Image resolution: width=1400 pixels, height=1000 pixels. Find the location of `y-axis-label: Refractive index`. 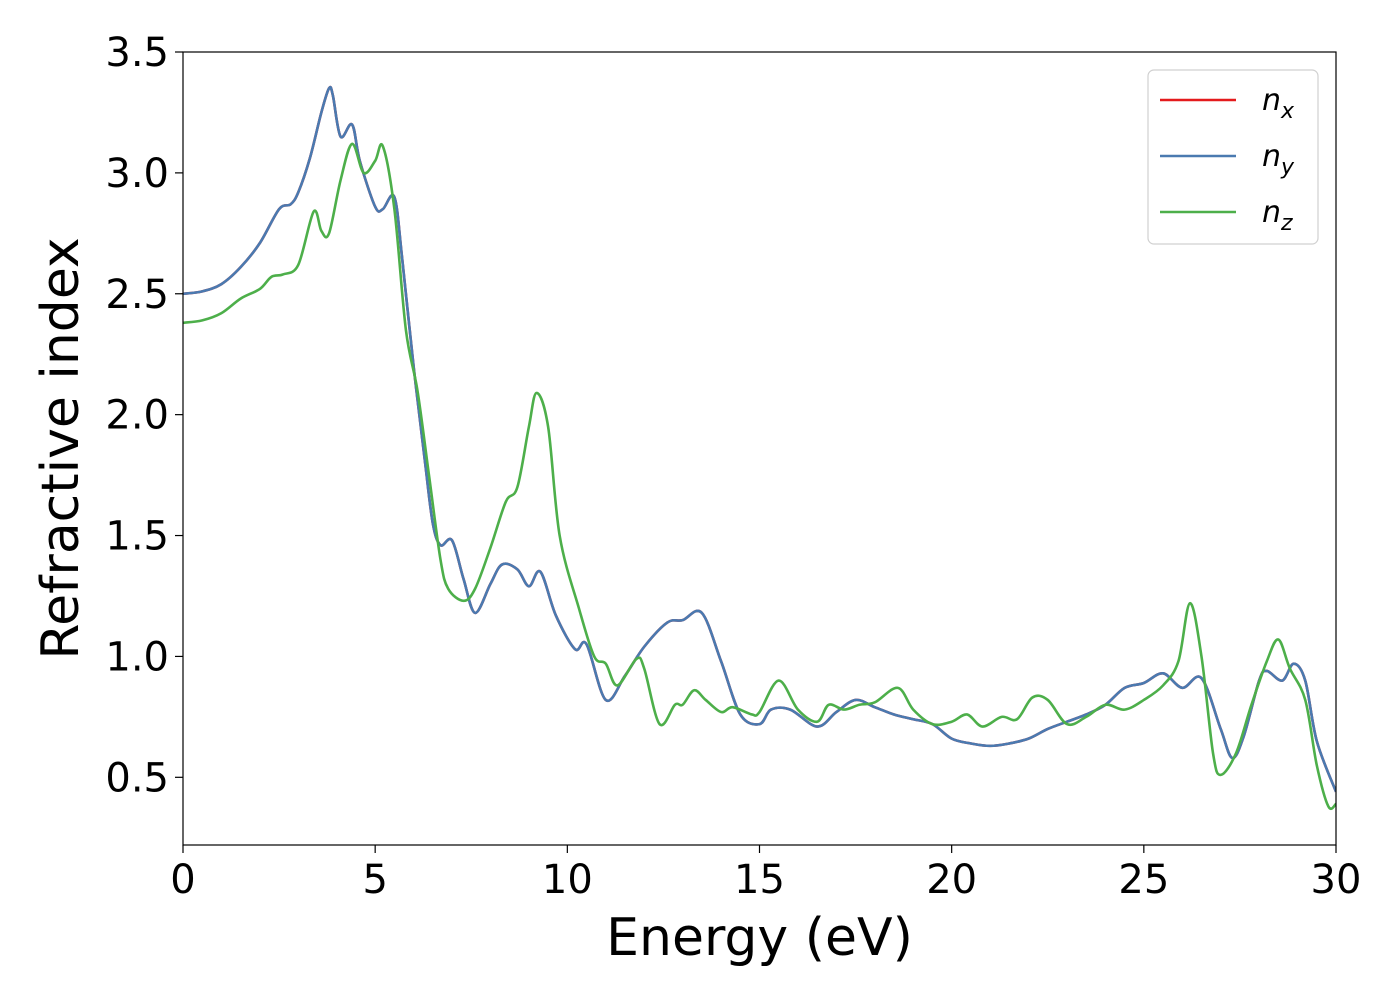

y-axis-label: Refractive index is located at coordinates (61, 448).